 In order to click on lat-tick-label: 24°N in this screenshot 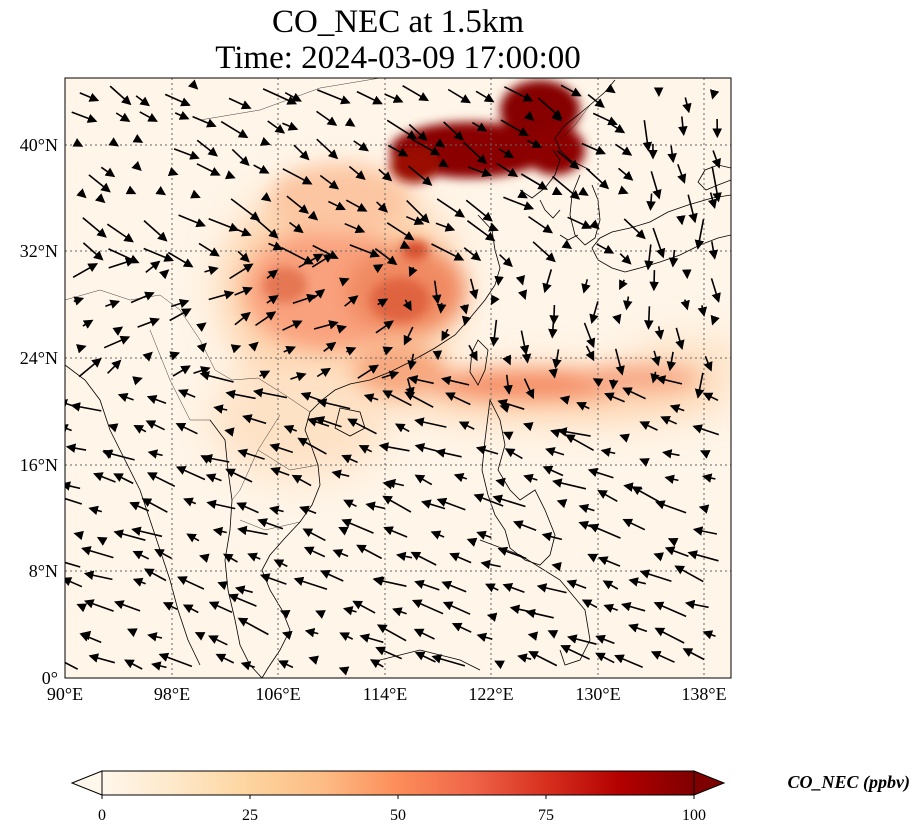, I will do `click(39, 358)`.